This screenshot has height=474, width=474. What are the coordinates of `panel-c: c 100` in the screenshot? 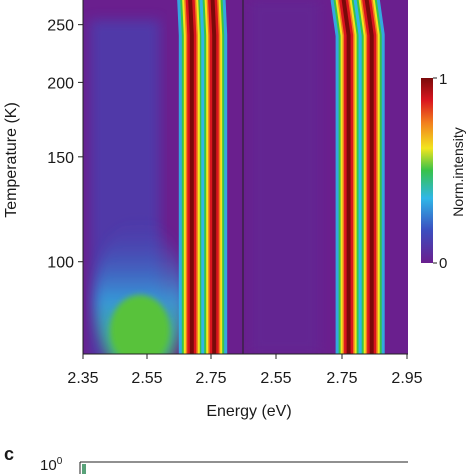 It's located at (206, 459).